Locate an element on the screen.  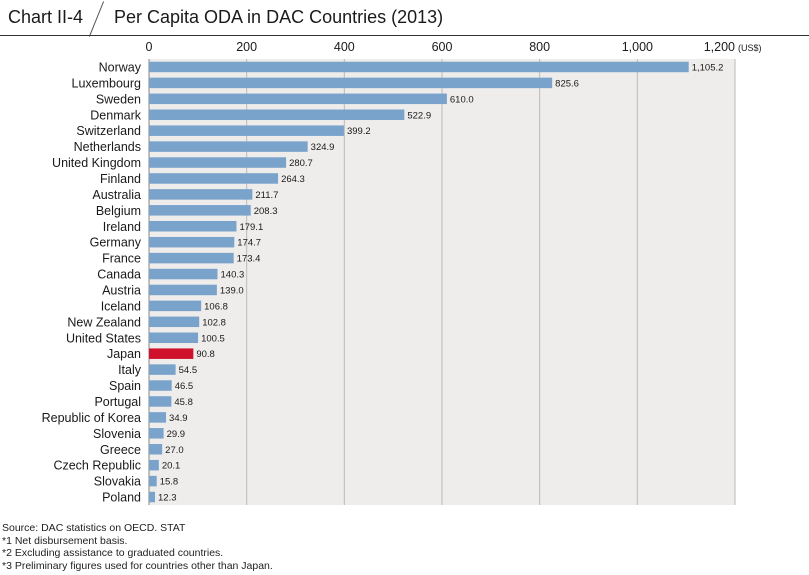
category-label: Germany is located at coordinates (116, 243).